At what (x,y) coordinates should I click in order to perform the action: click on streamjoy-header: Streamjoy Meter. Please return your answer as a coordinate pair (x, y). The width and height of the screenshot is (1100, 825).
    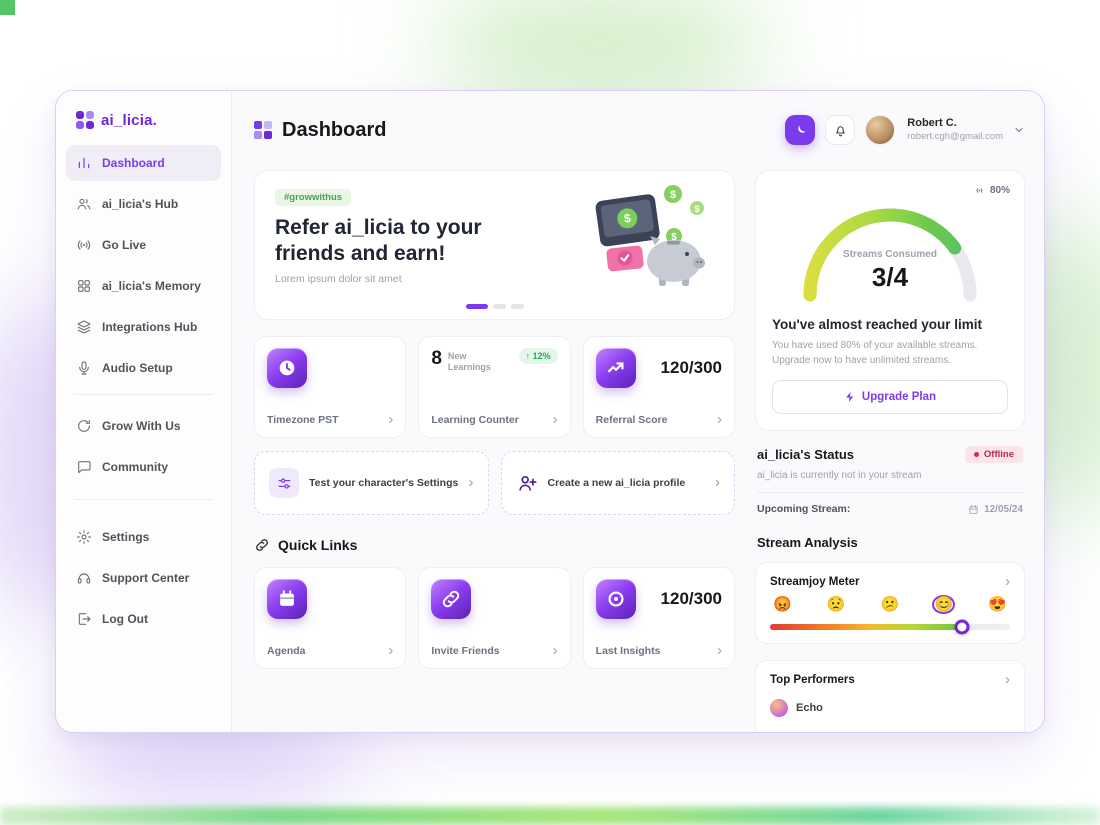
    Looking at the image, I should click on (890, 582).